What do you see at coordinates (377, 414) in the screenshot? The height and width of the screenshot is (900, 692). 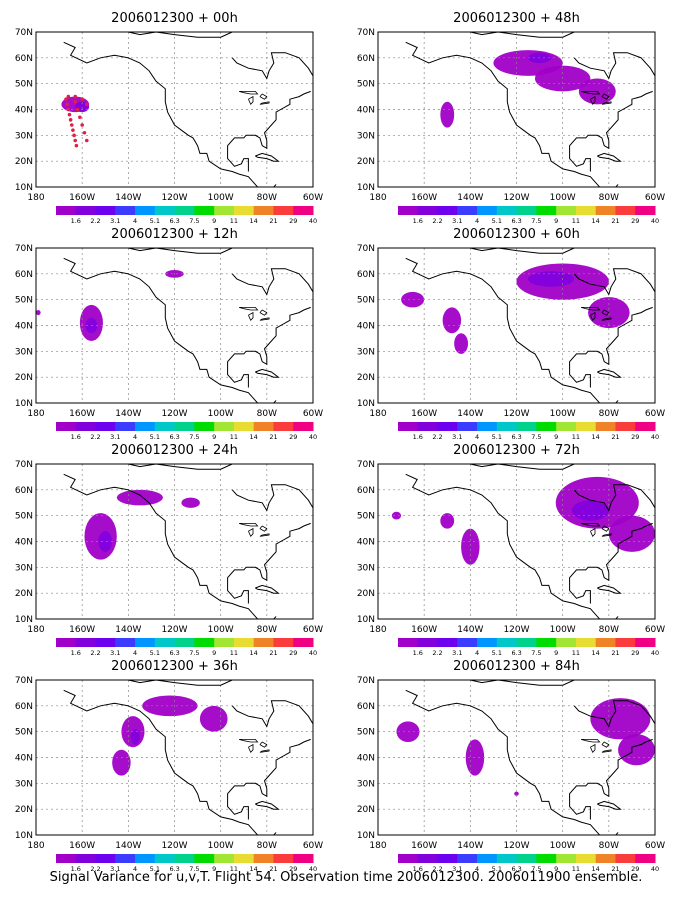 I see `lon-label: 180` at bounding box center [377, 414].